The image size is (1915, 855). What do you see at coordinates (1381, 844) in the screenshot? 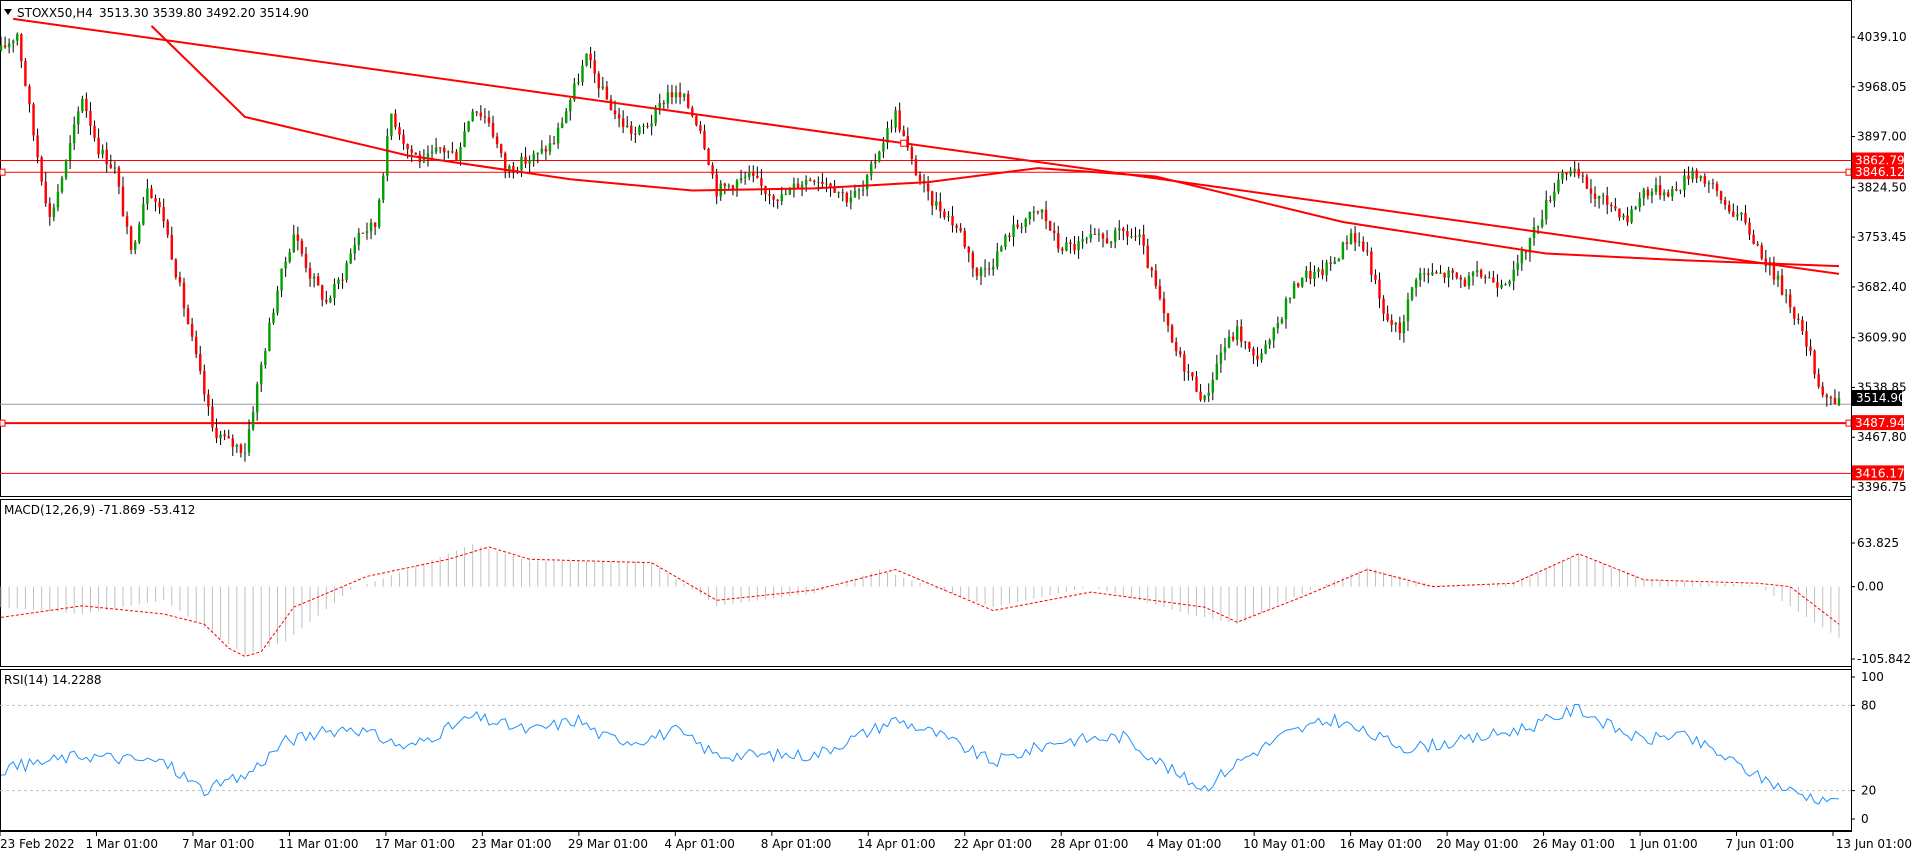
I see `time-tick-label: 16 May 01:00` at bounding box center [1381, 844].